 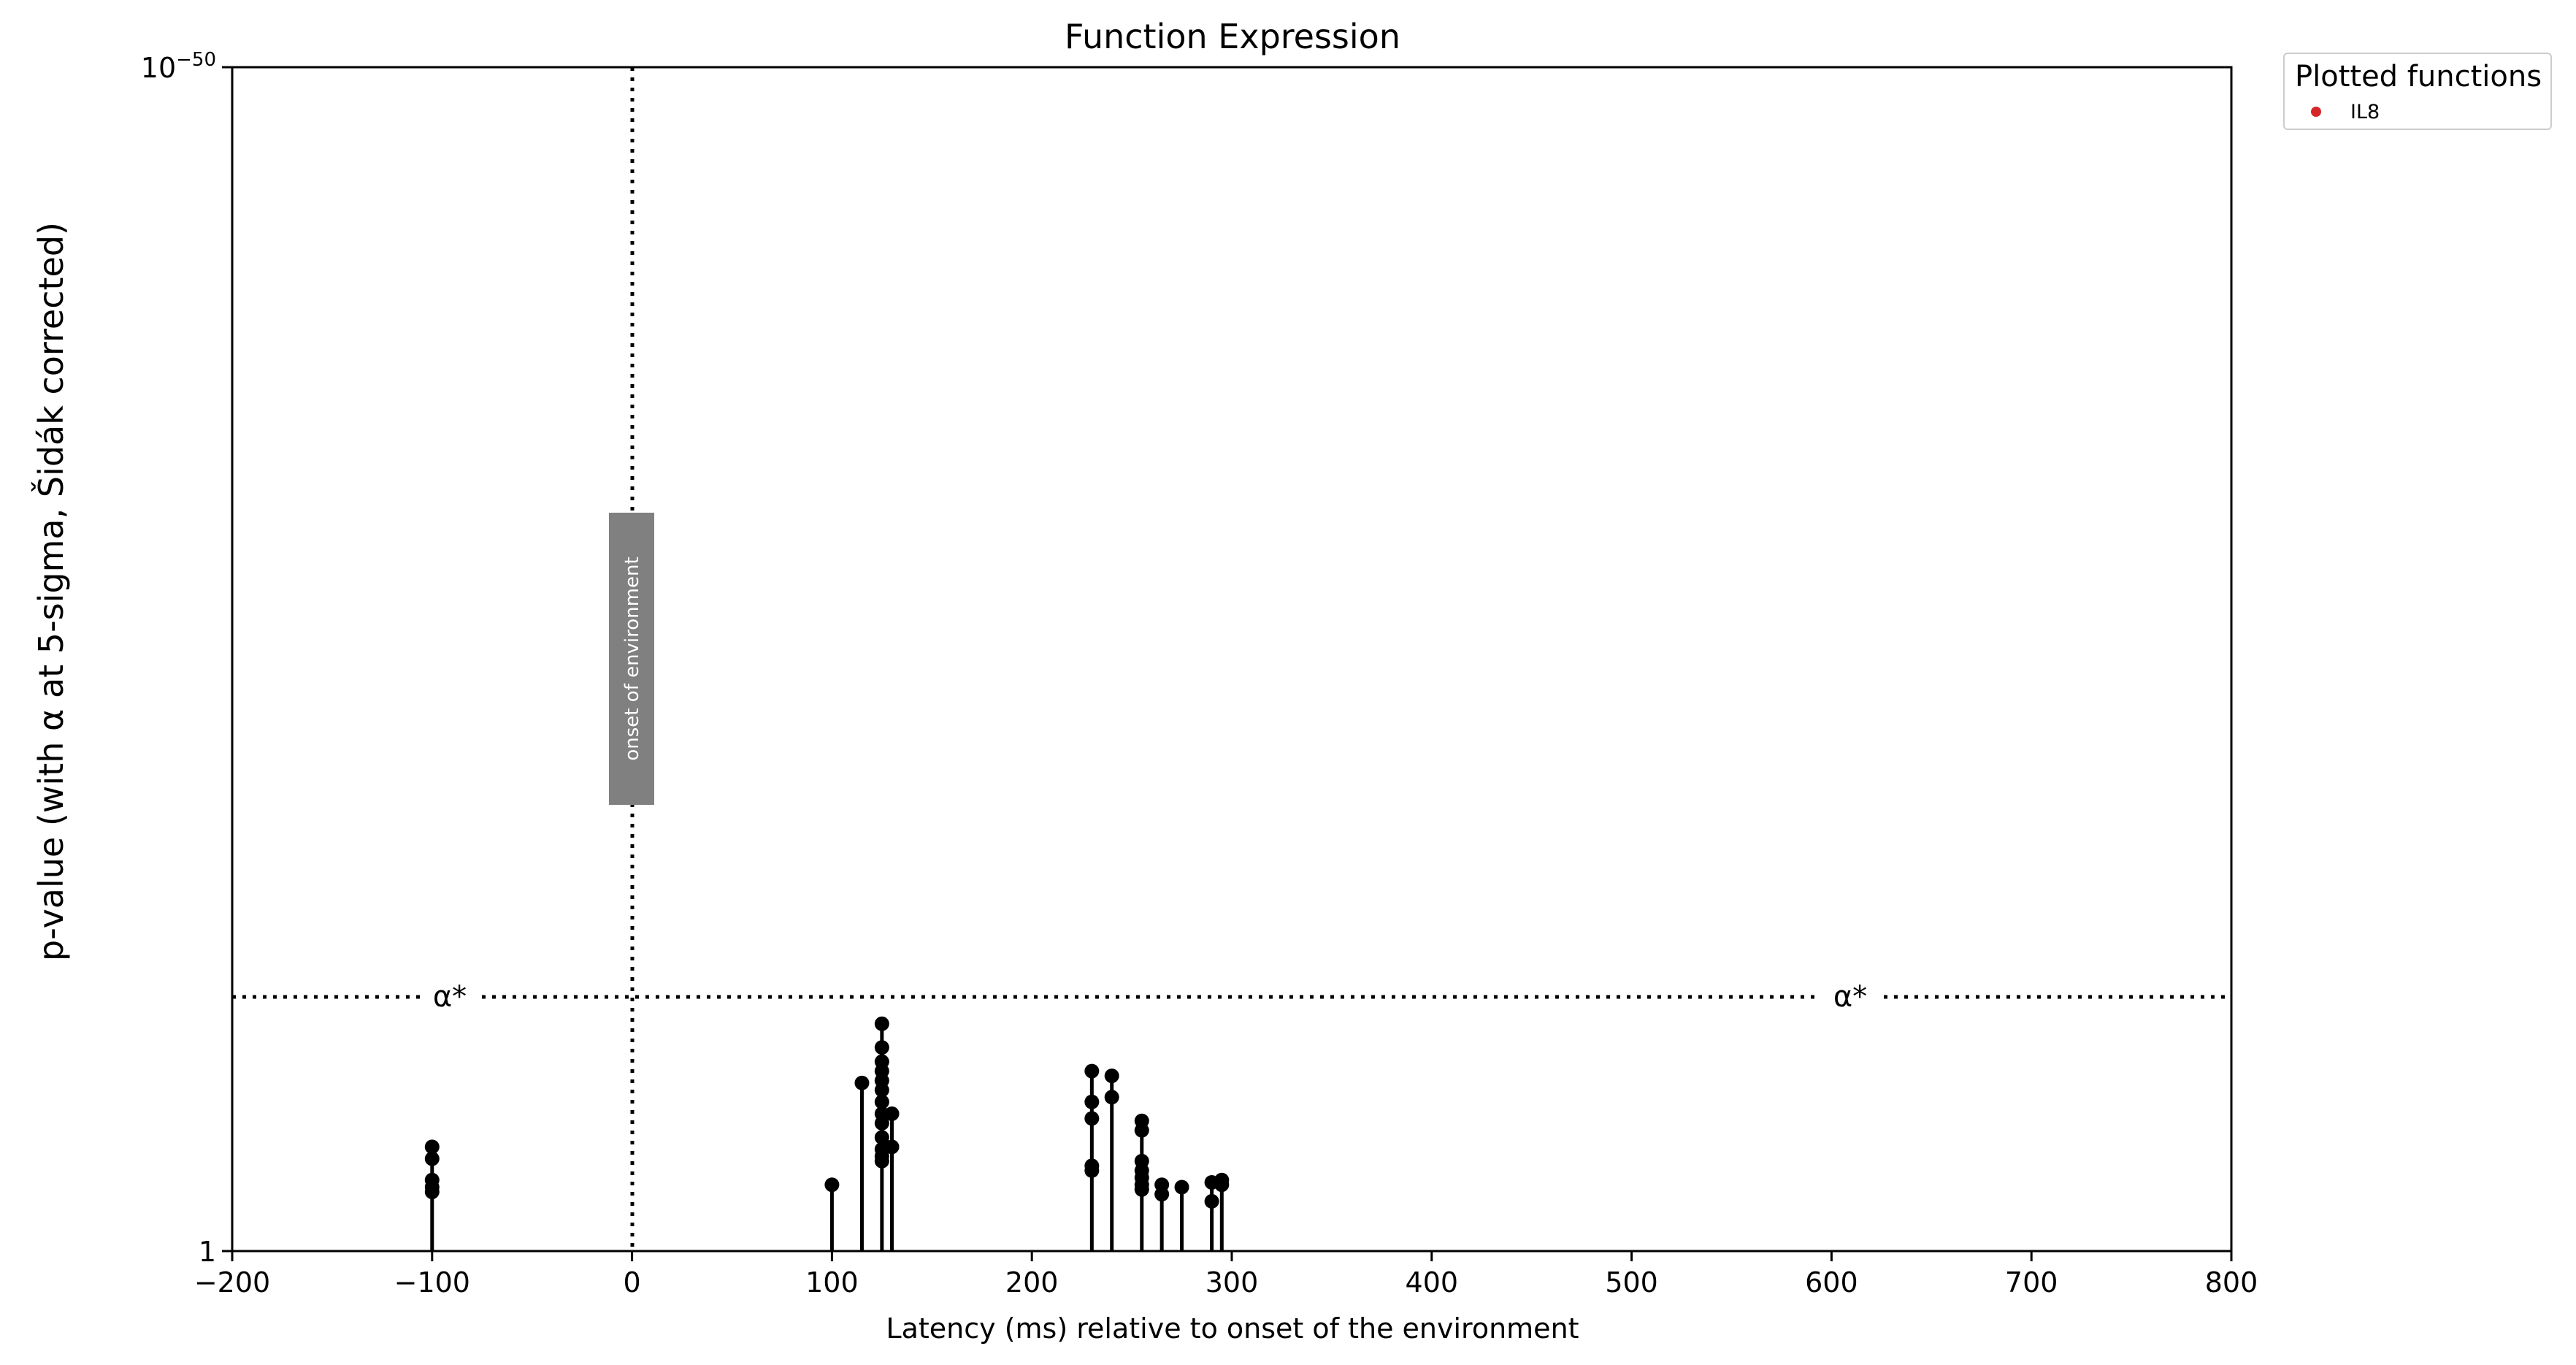 I want to click on x-tick-label: 500, so click(x=1631, y=1282).